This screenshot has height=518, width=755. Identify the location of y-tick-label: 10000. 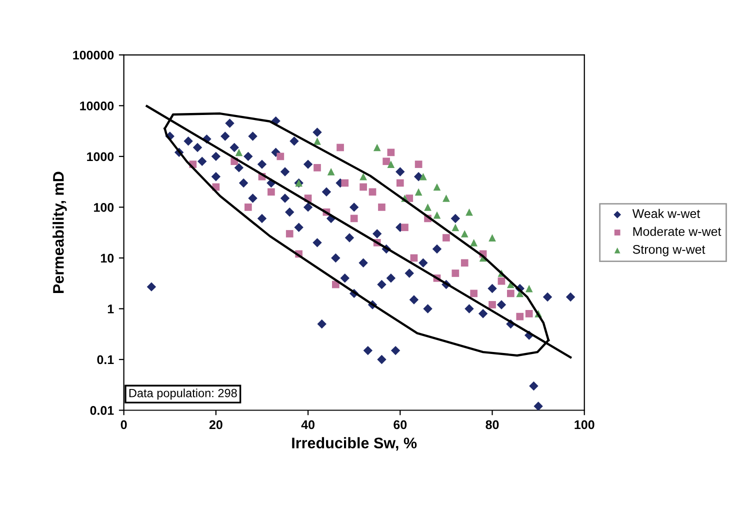
(97, 105).